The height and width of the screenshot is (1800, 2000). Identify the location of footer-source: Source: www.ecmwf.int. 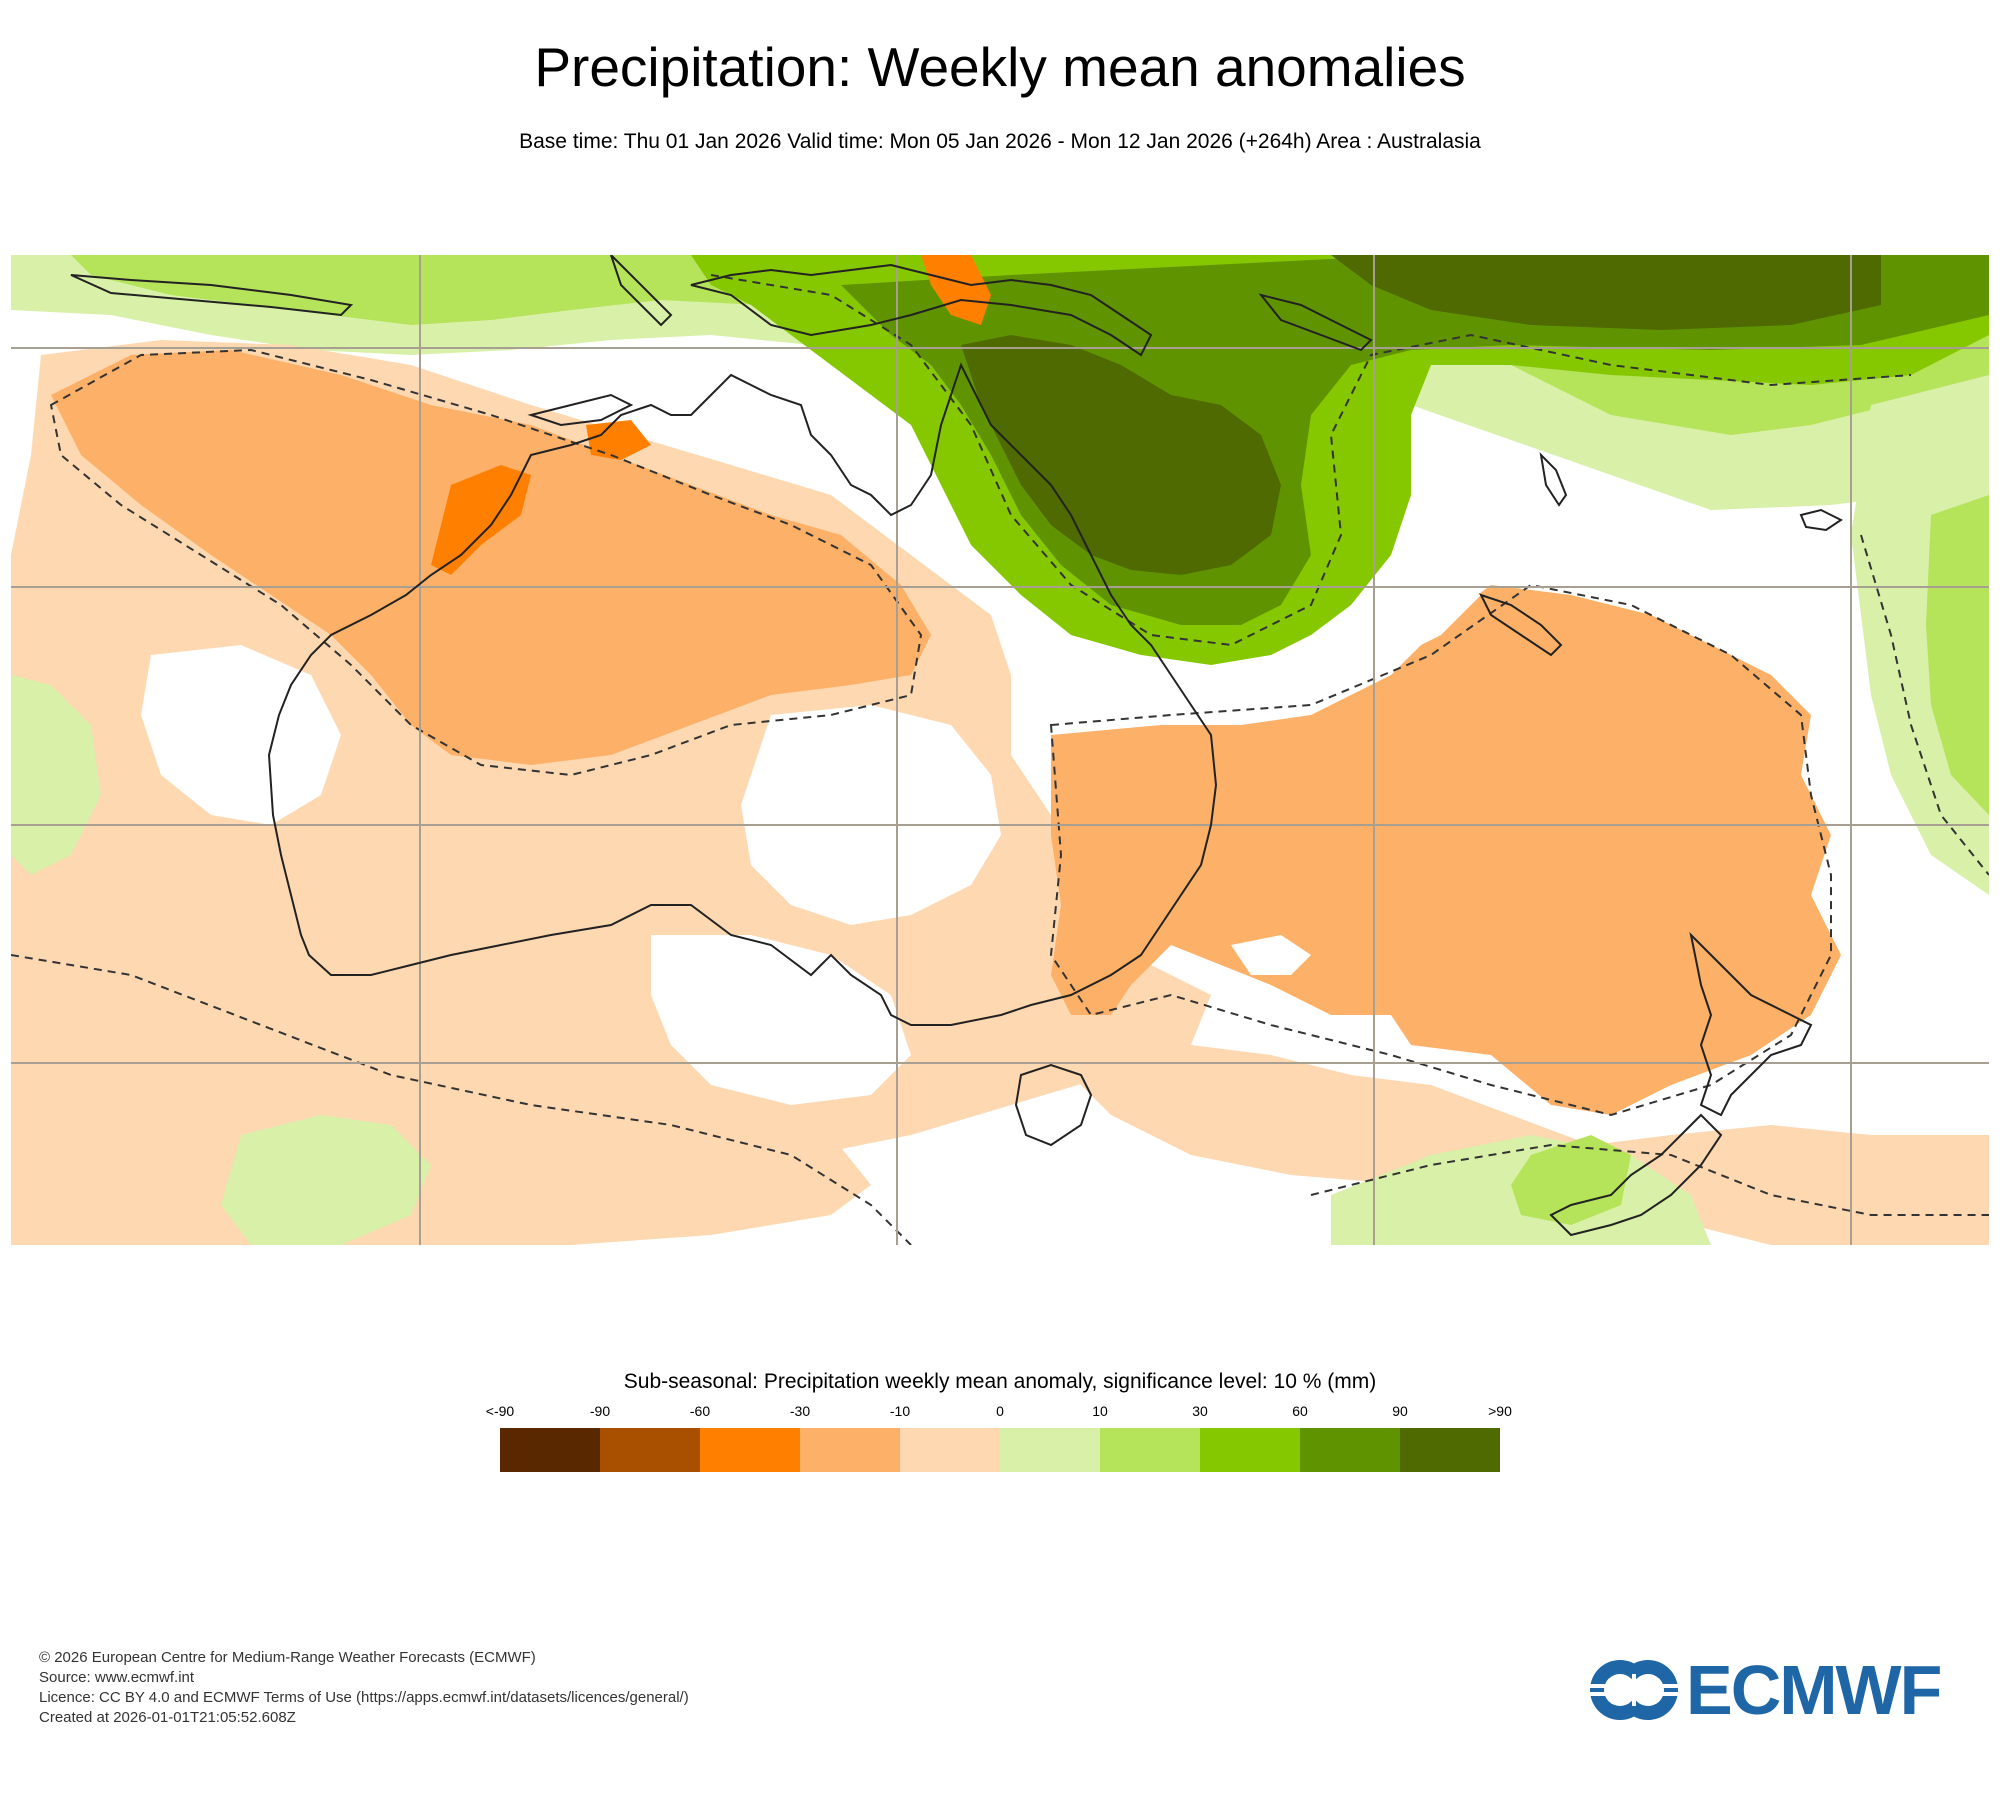
(117, 1677).